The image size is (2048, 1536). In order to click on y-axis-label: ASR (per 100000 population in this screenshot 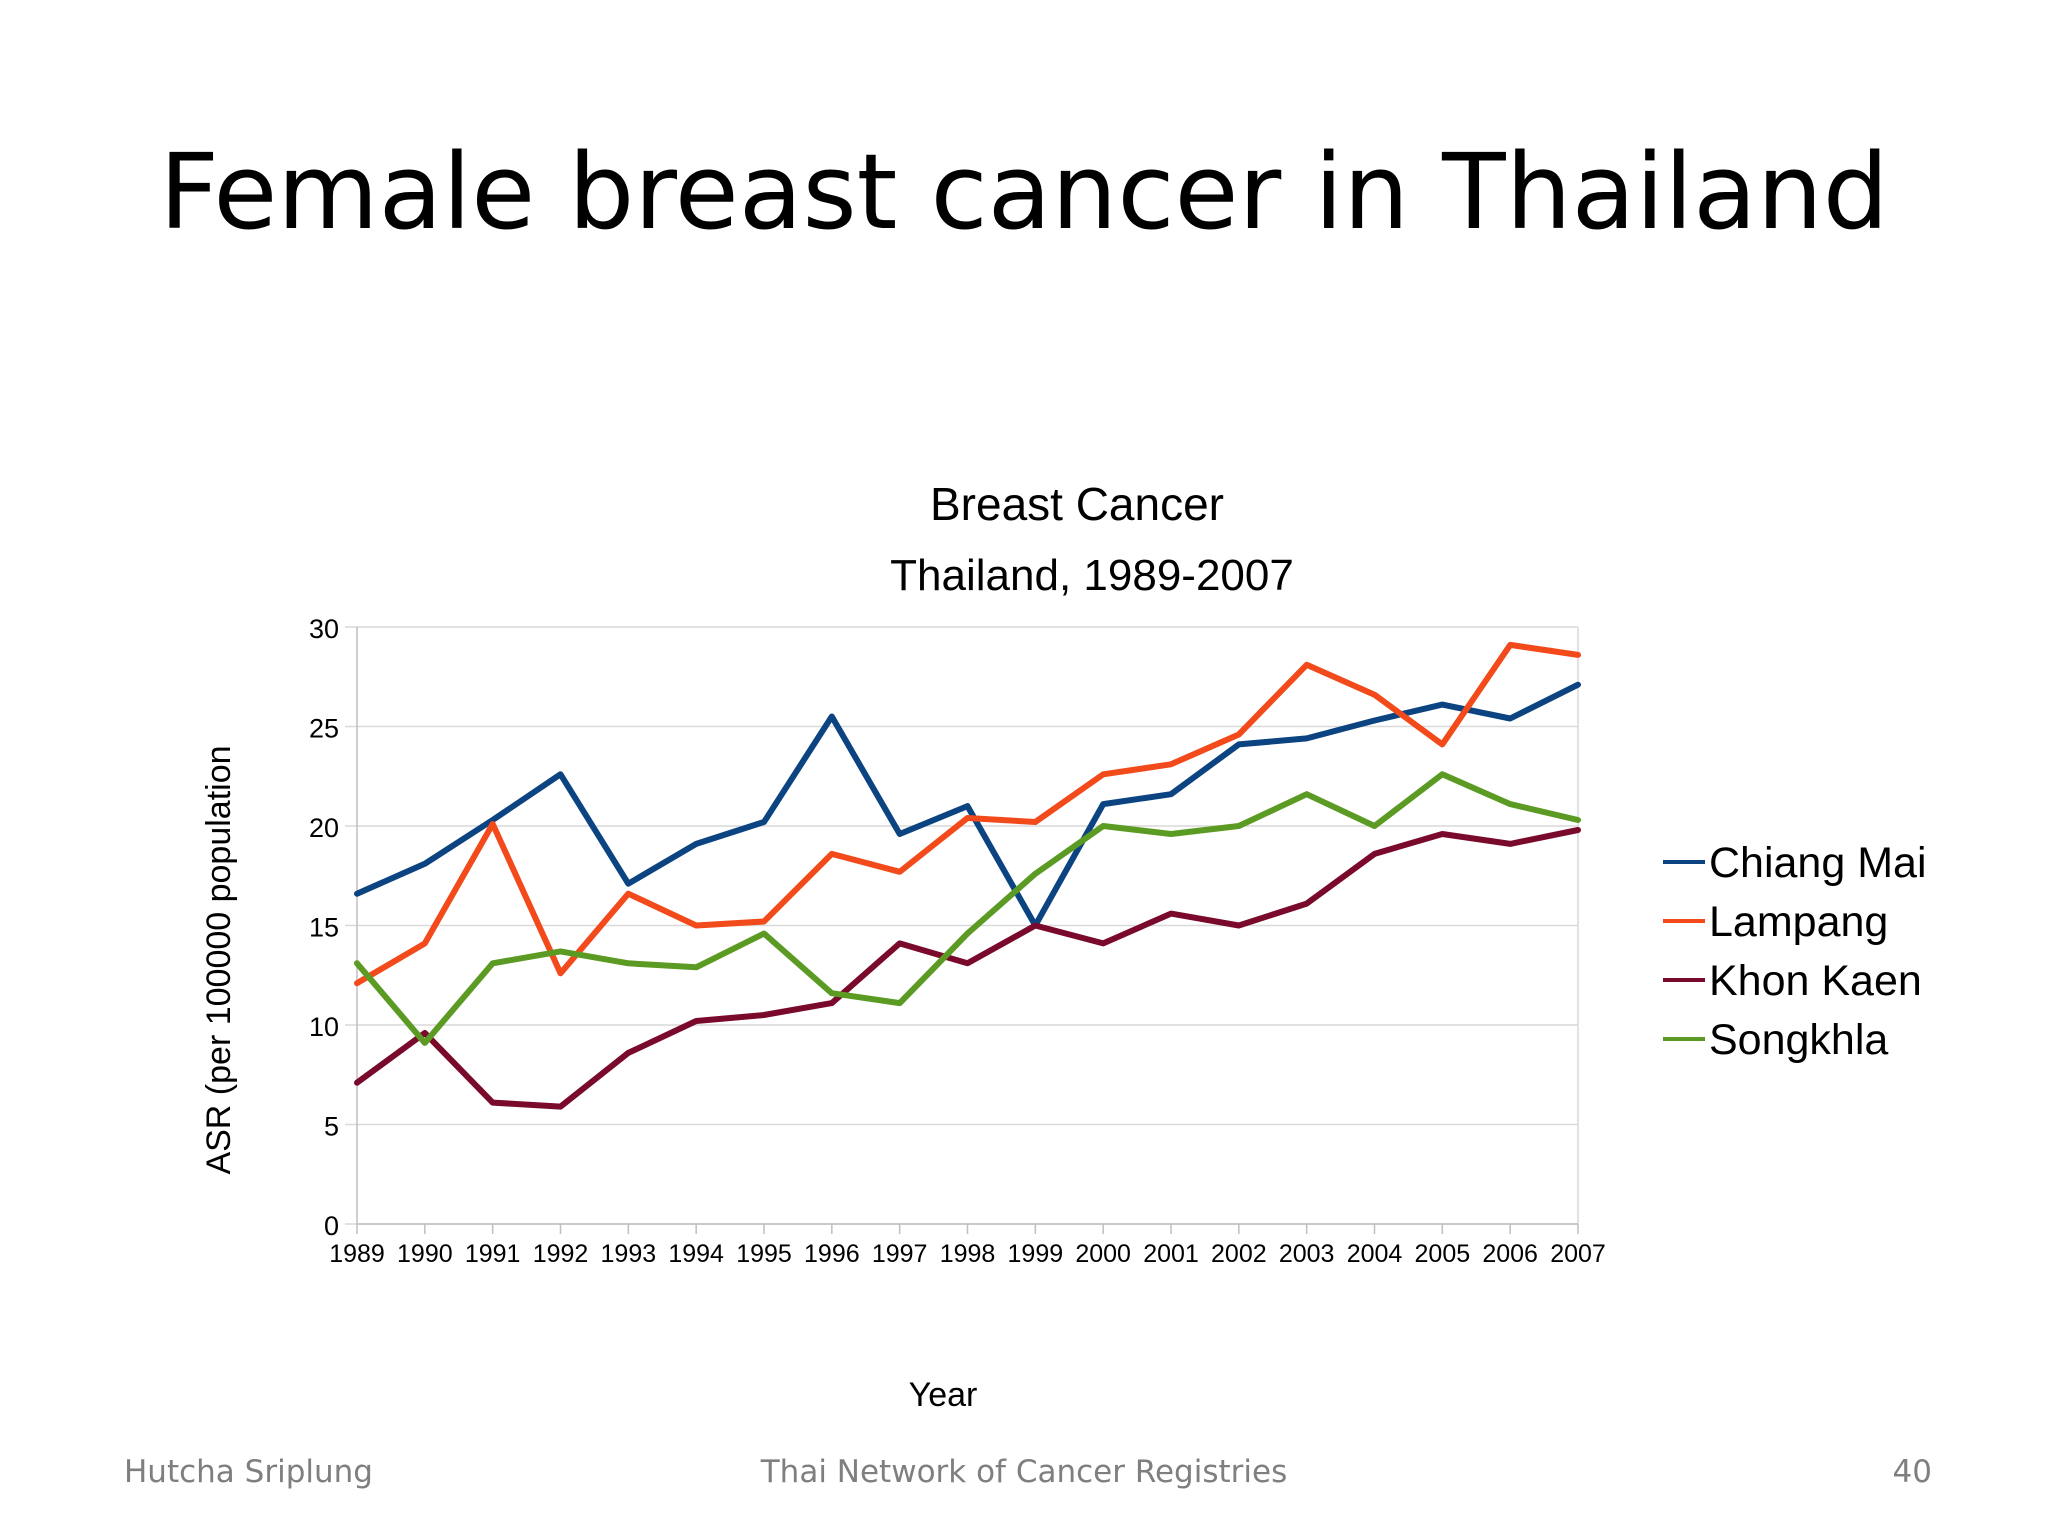, I will do `click(219, 959)`.